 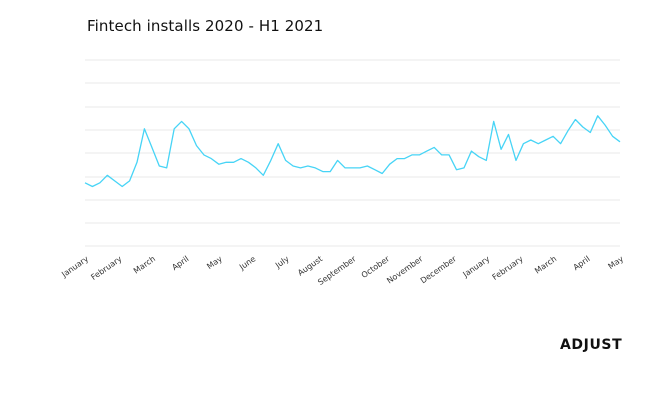 I want to click on x-tick-label-0: January, so click(x=74, y=266).